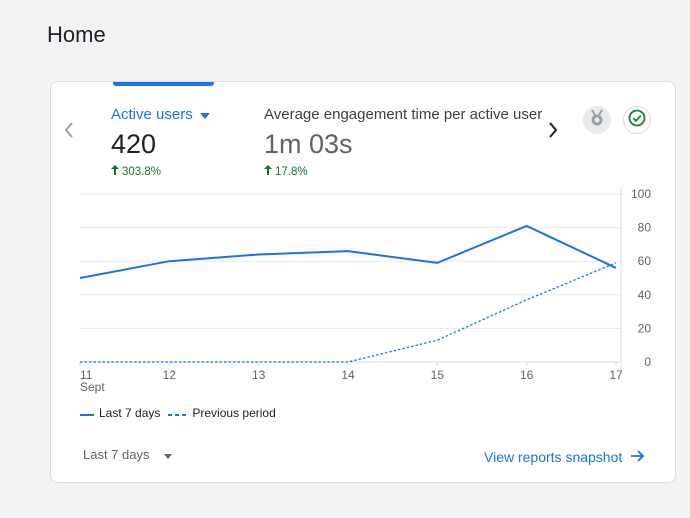 The height and width of the screenshot is (518, 690). I want to click on date-range-label: Last 7 days, so click(116, 454).